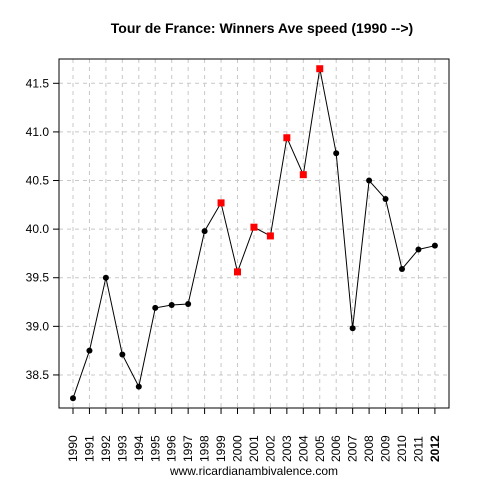 This screenshot has width=480, height=480. I want to click on source-caption: www.ricardianambivalence.com, so click(253, 471).